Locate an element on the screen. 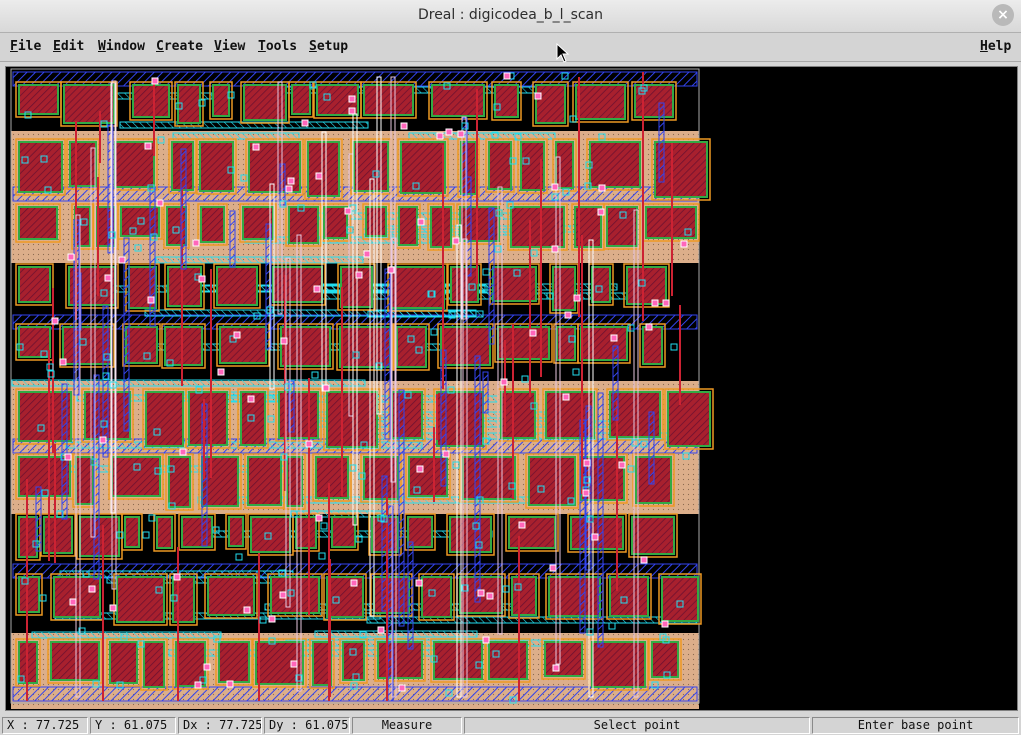 The image size is (1021, 735). close-button: × is located at coordinates (1003, 15).